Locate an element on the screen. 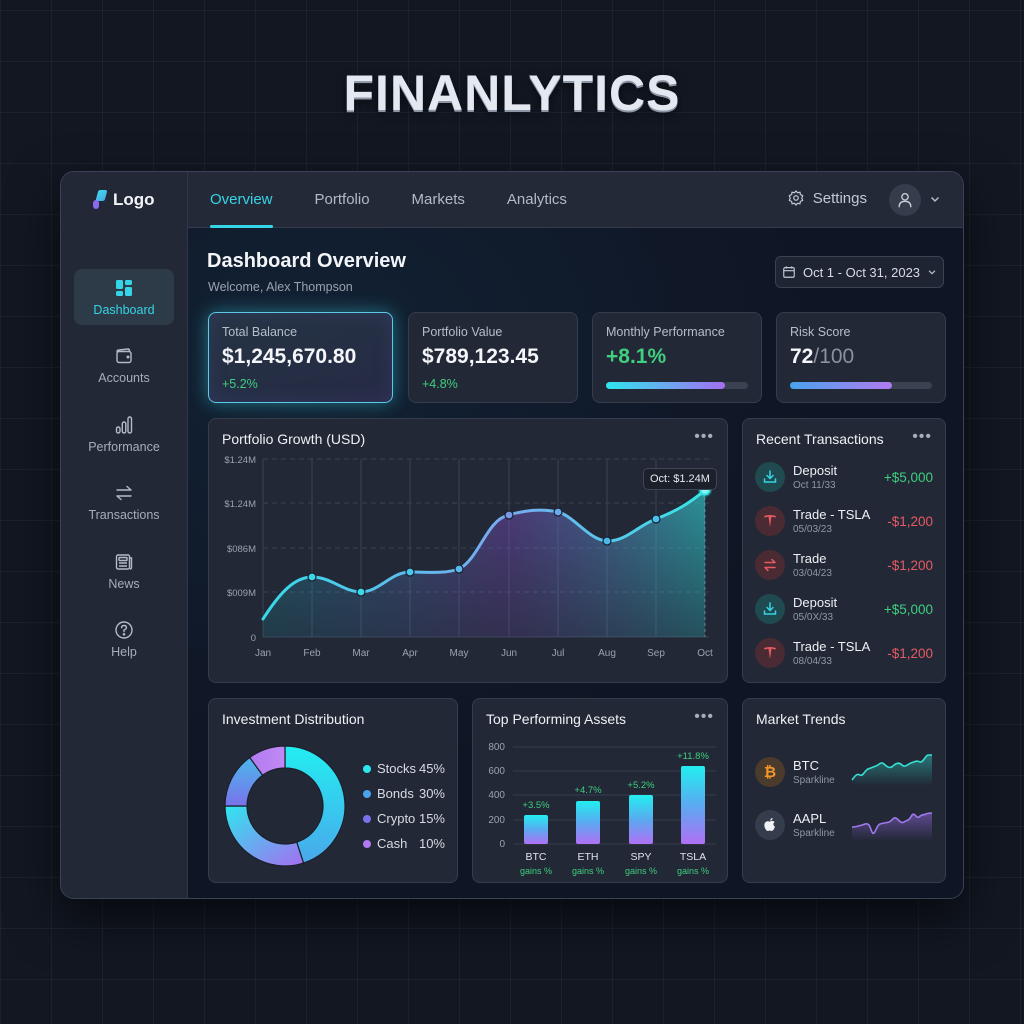 The height and width of the screenshot is (1024, 1024). bar-eth is located at coordinates (588, 822).